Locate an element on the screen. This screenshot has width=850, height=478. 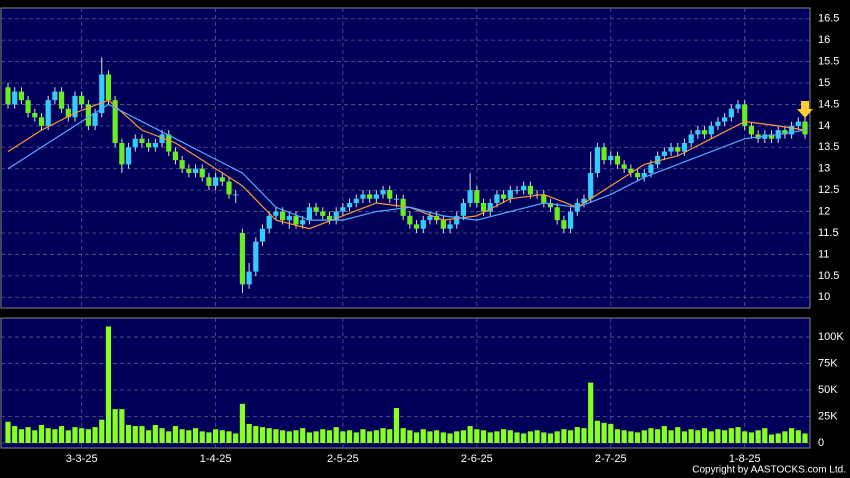
x-tick-label: 3-3-25 is located at coordinates (82, 459).